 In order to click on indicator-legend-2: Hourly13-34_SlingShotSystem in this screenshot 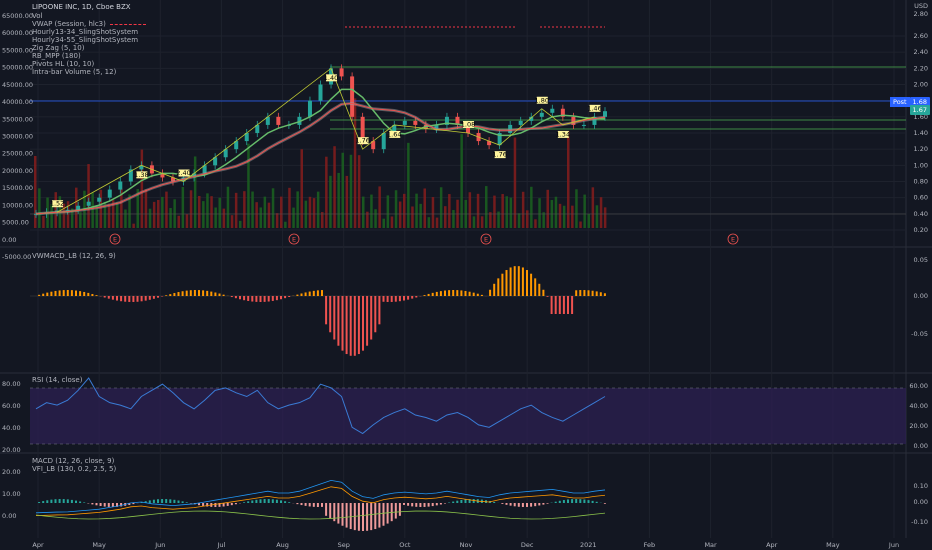, I will do `click(85, 32)`.